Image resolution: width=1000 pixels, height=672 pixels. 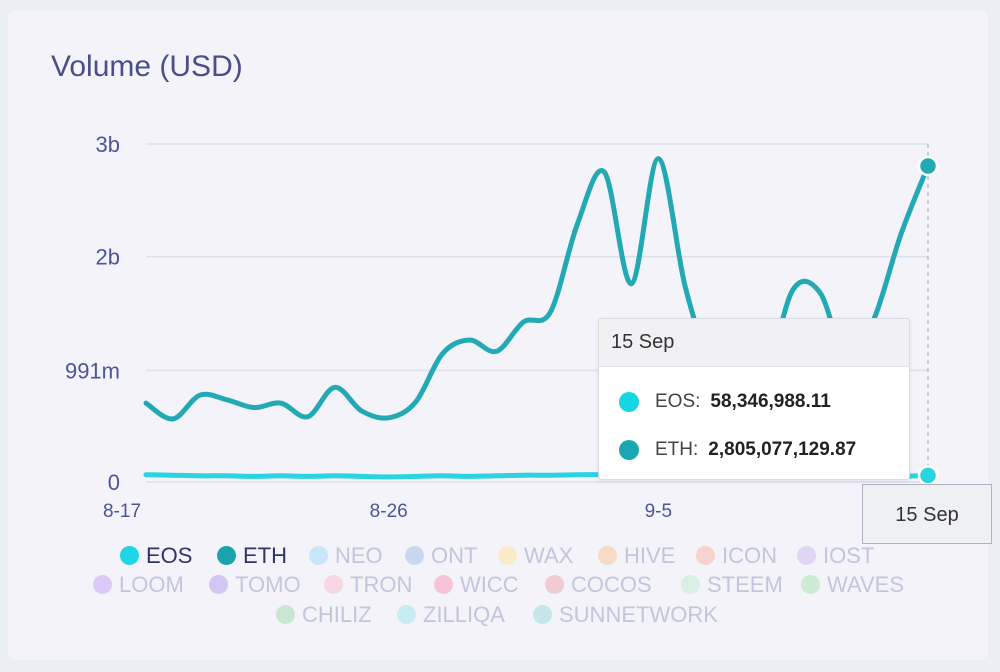 I want to click on x-tick-label: 9-5, so click(x=658, y=511).